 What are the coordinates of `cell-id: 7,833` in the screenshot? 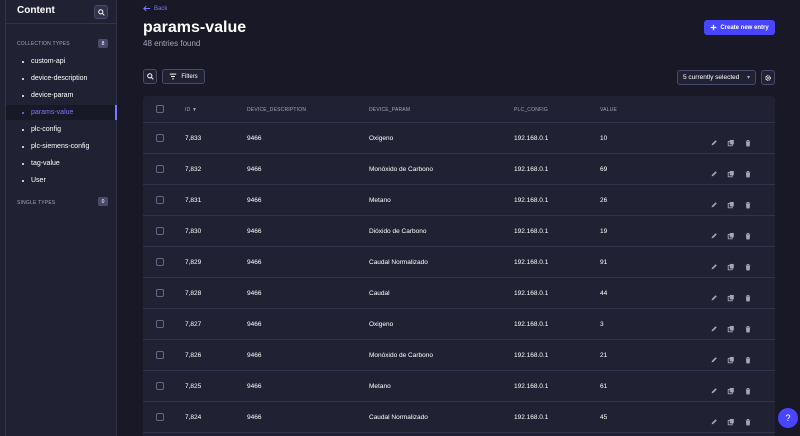 It's located at (193, 138).